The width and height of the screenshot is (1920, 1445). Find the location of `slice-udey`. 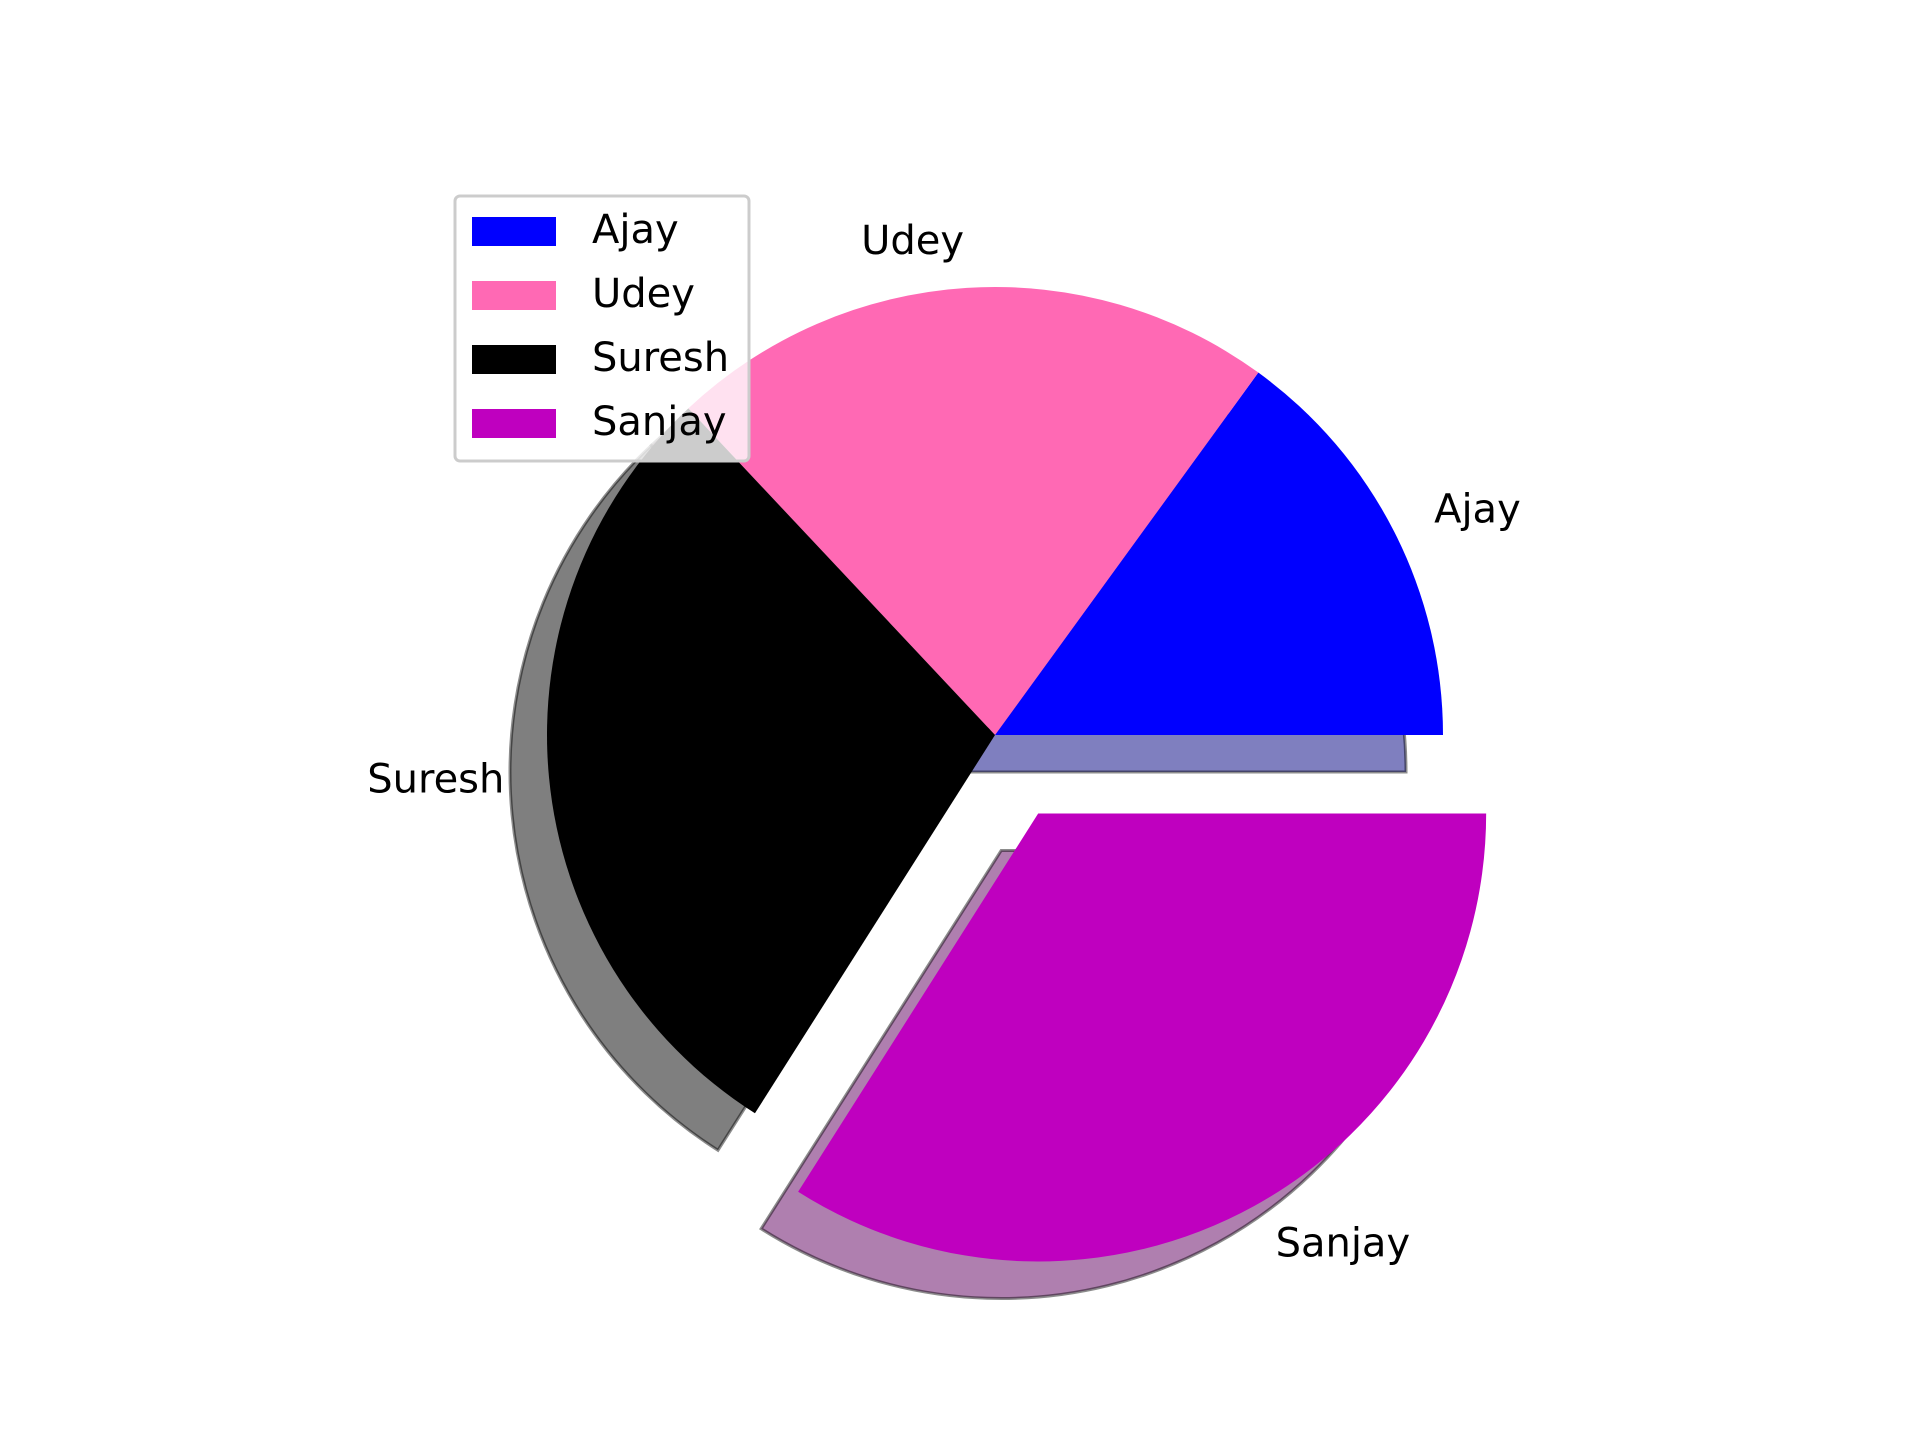

slice-udey is located at coordinates (973, 511).